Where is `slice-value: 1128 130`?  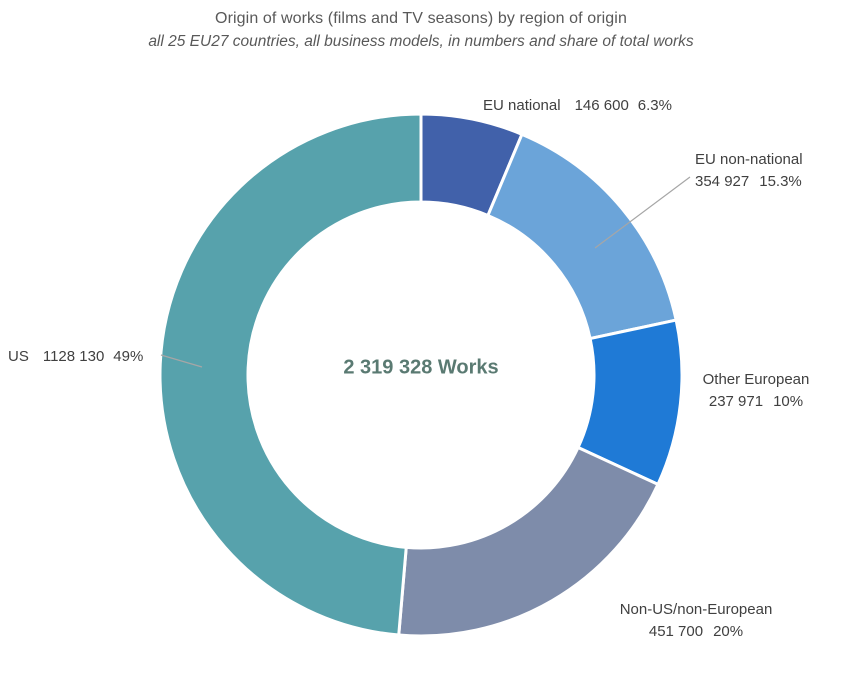
slice-value: 1128 130 is located at coordinates (73, 356).